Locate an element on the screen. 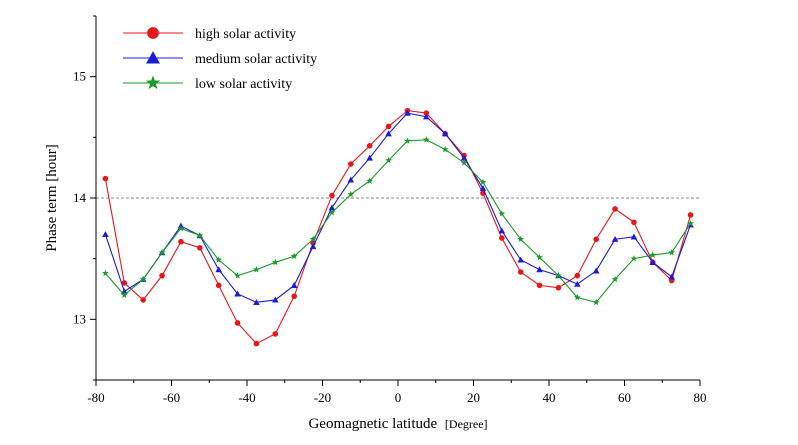 The image size is (798, 445). legend-item: high solar activity is located at coordinates (209, 34).